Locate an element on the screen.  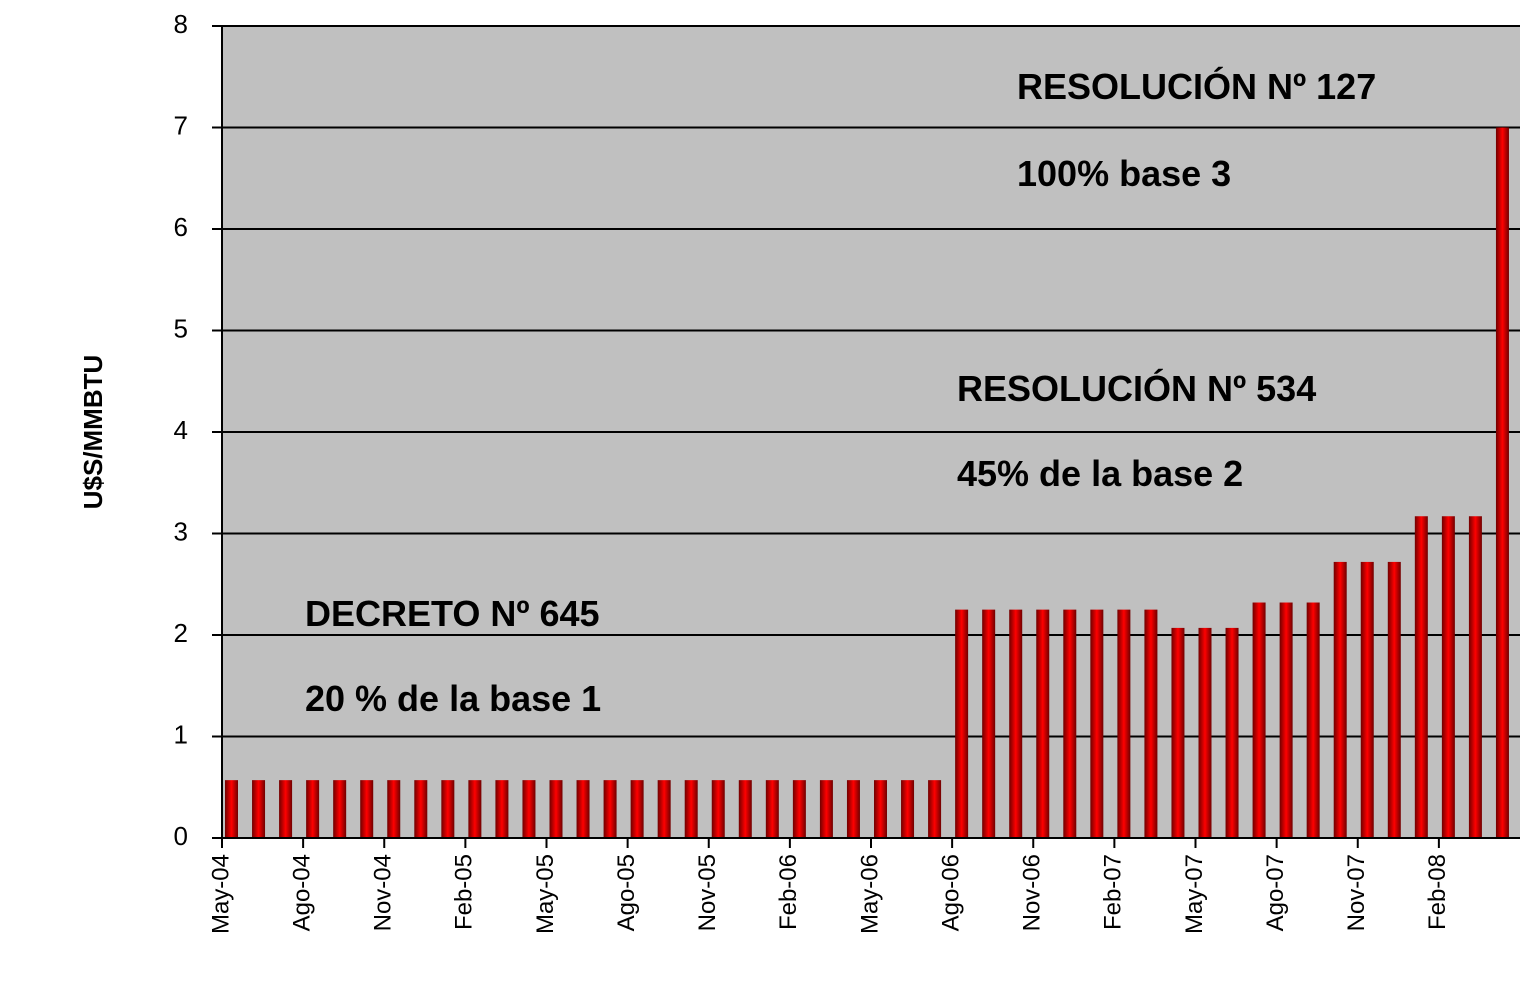
y-tick-label: 5 is located at coordinates (181, 328).